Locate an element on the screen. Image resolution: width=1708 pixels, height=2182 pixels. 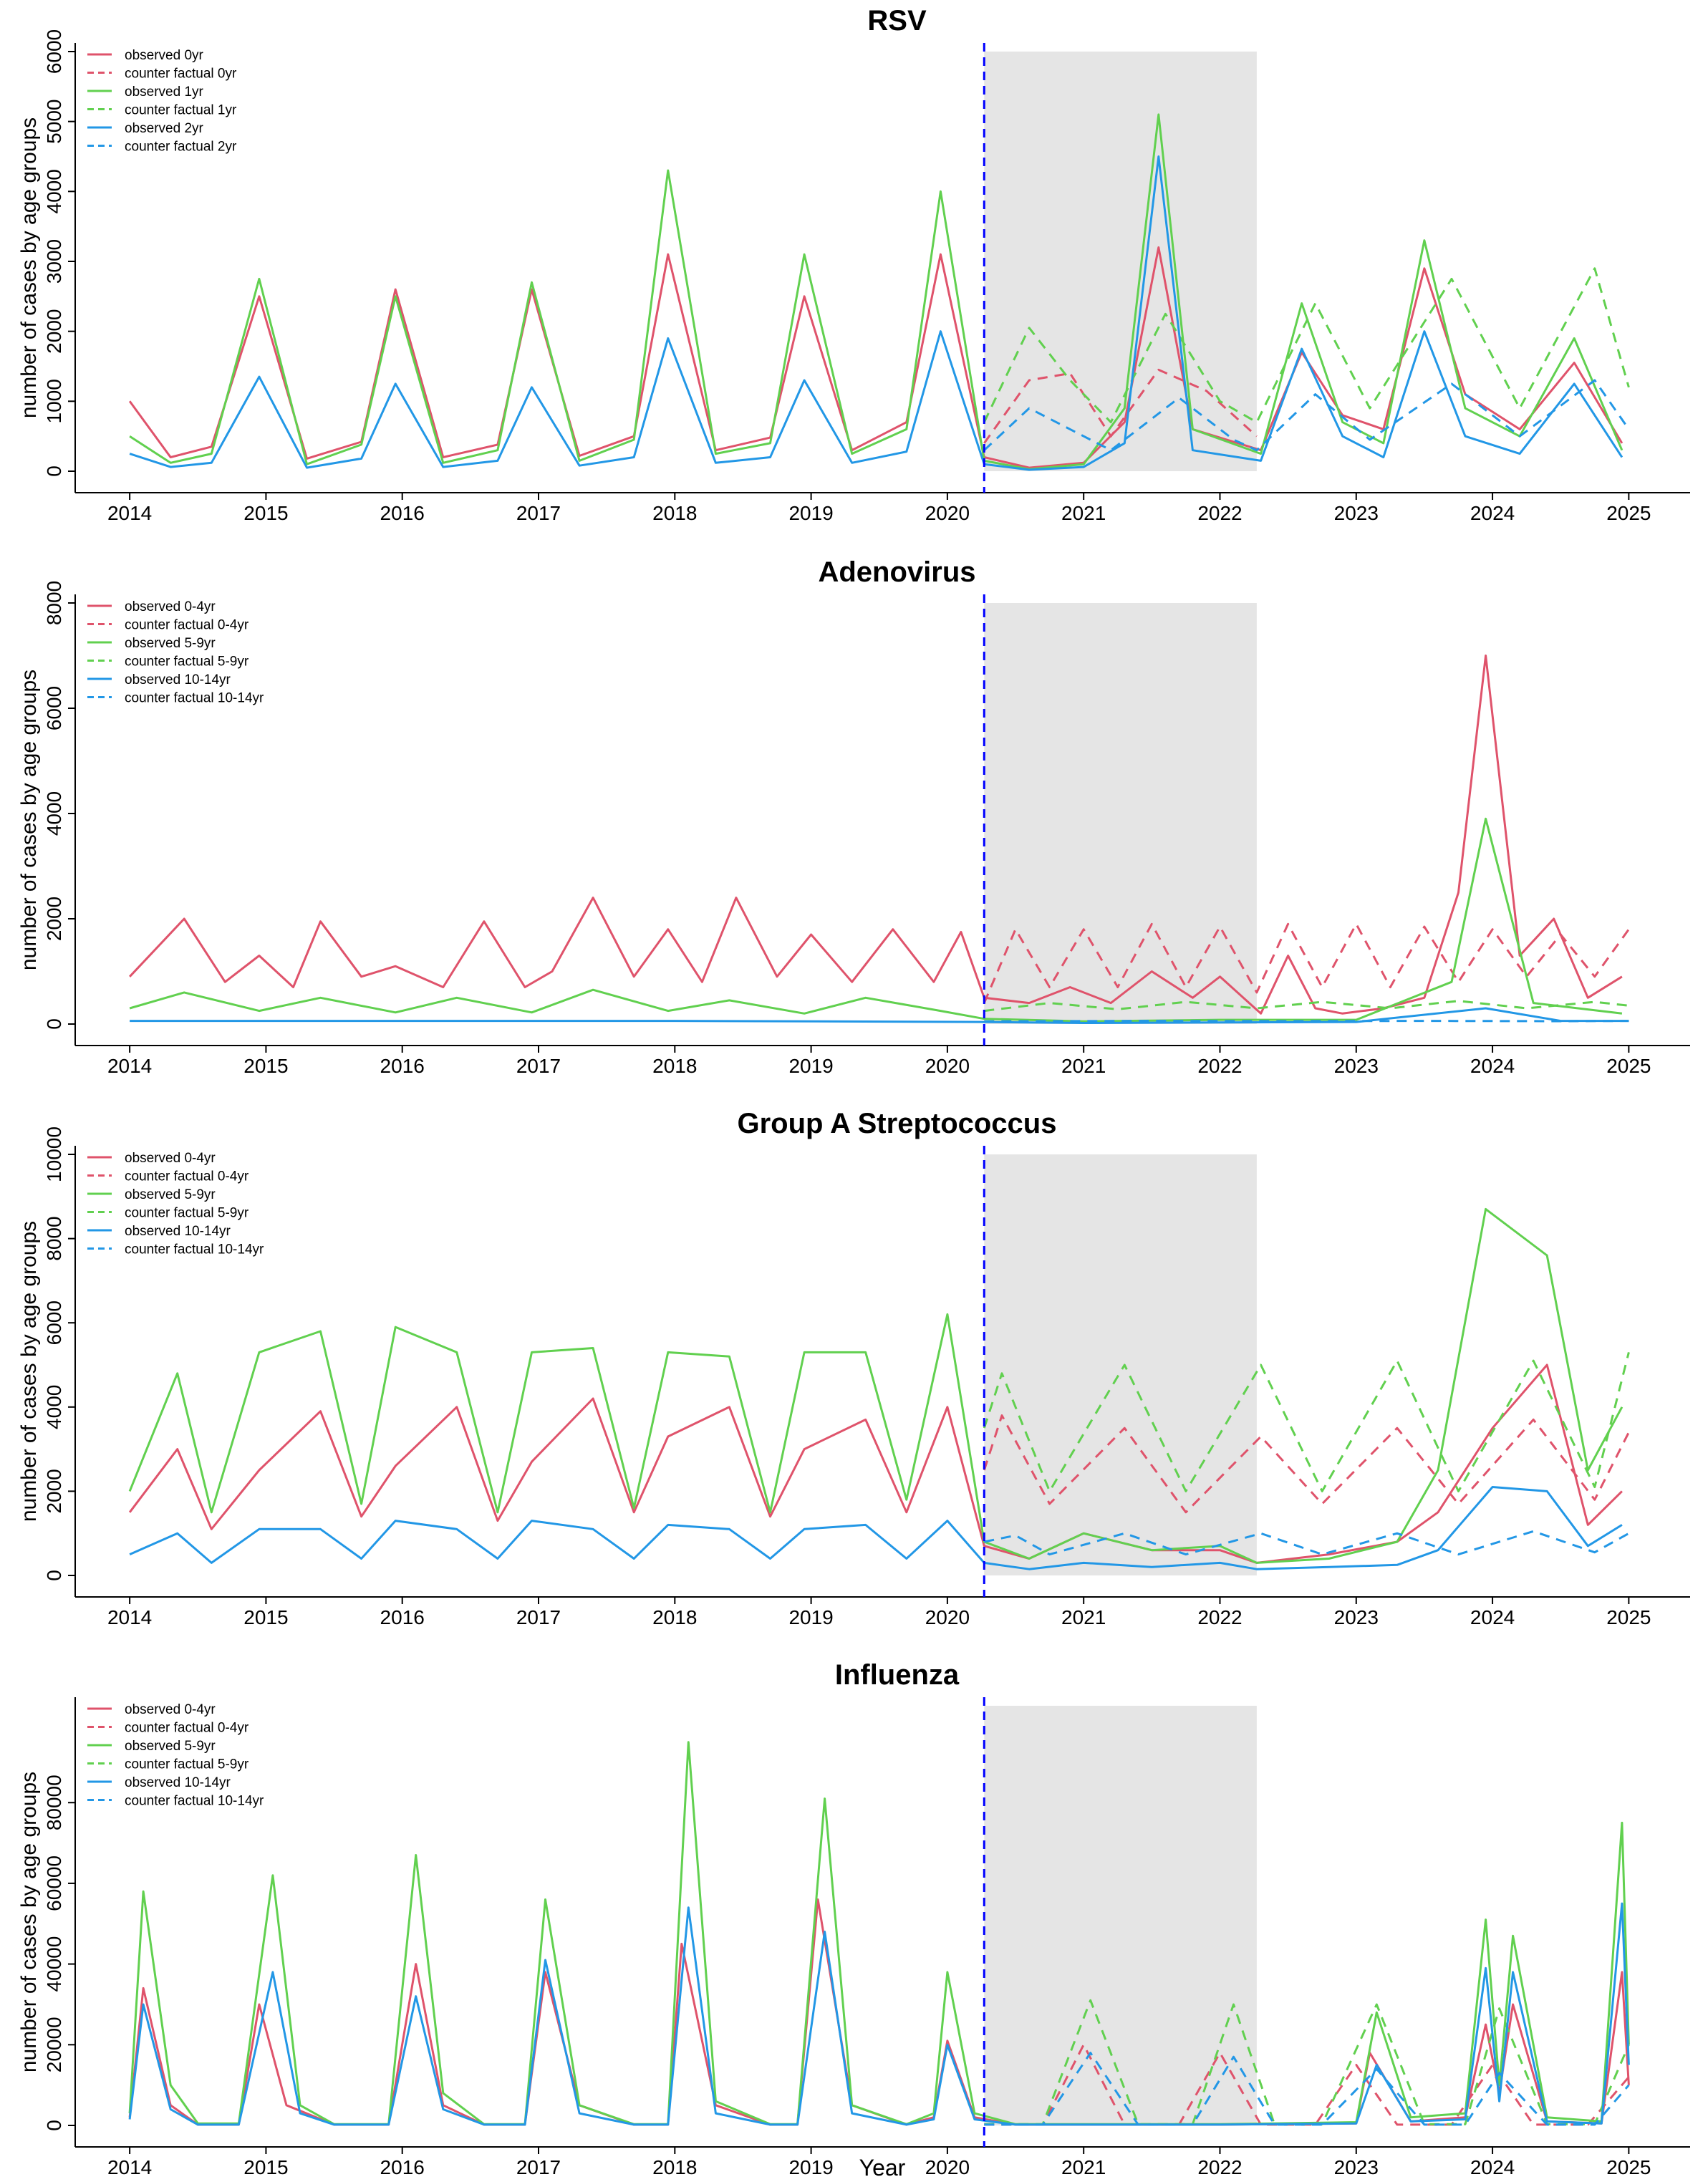
legend-label: counter factual 0-4yr is located at coordinates (187, 625).